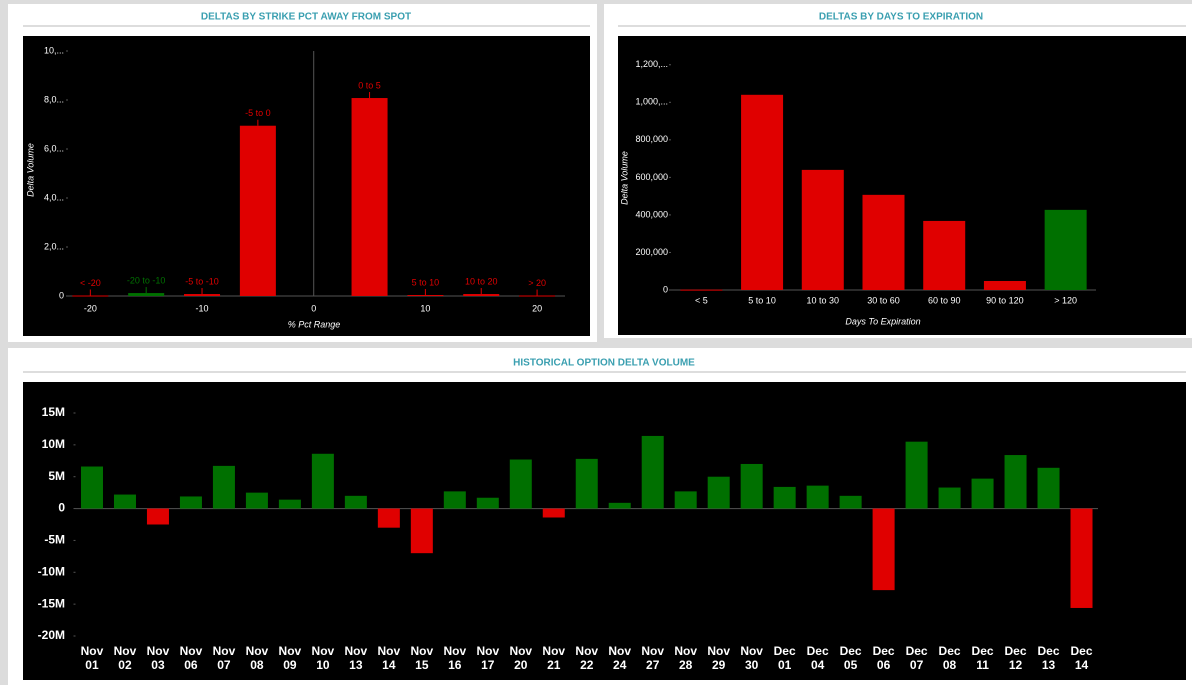 This screenshot has width=1192, height=685. Describe the element at coordinates (146, 280) in the screenshot. I see `bar-annotation: -20 to -10` at that location.